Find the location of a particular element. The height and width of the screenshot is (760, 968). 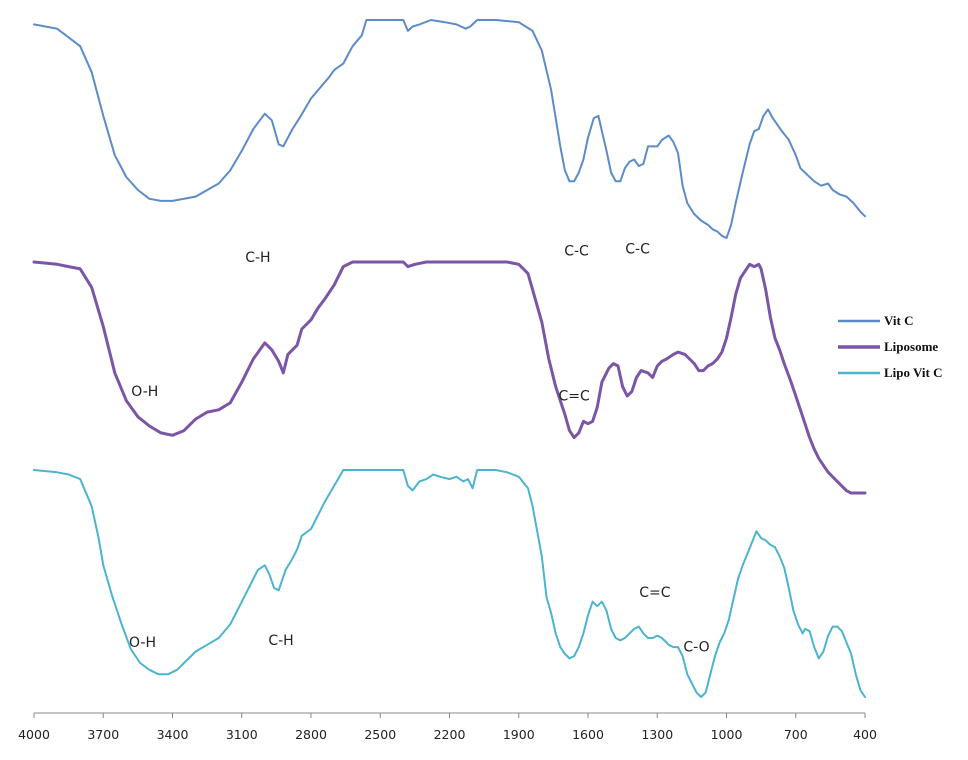

x-tick-label: 4000 is located at coordinates (34, 734).